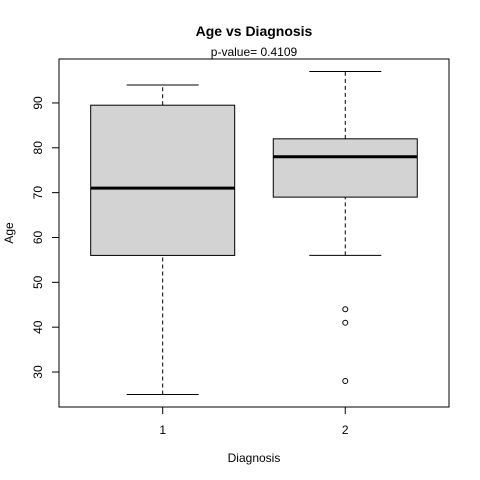 Image resolution: width=480 pixels, height=480 pixels. I want to click on y-axis-label: Age, so click(9, 233).